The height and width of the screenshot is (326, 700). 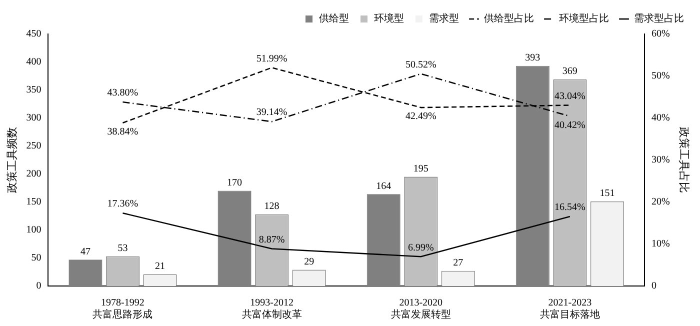 I want to click on x-tick-label: 2013-2020 共富发展转型, so click(x=420, y=309).